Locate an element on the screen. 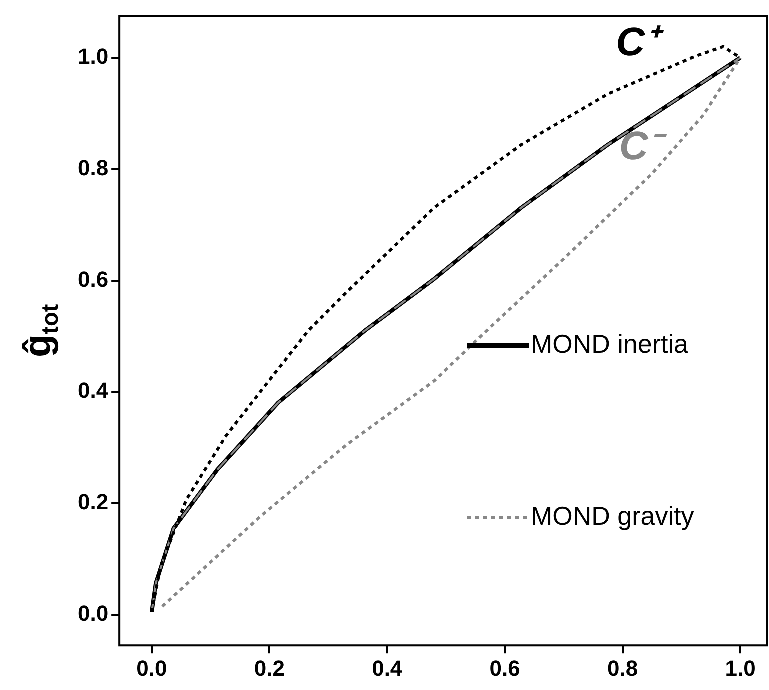  y-tick-label: 0.0 is located at coordinates (93, 613).